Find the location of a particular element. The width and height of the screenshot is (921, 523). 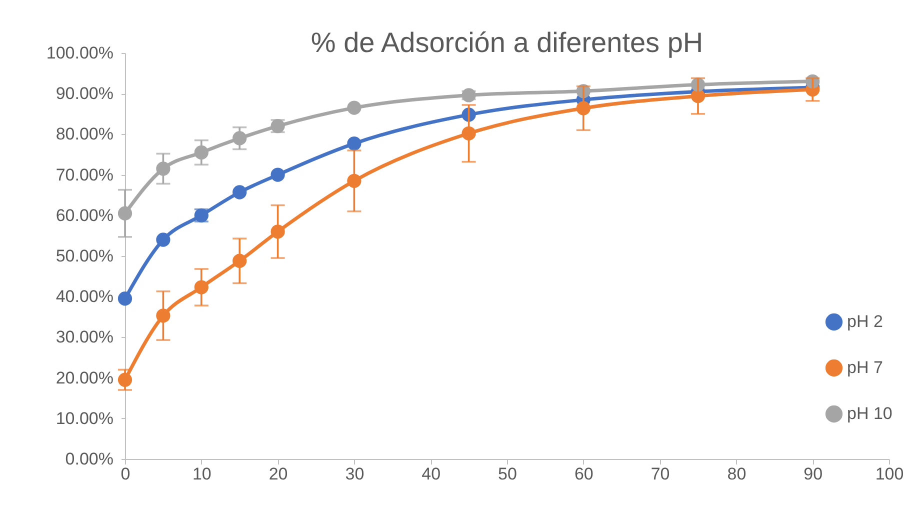

x-tick-label: 40 is located at coordinates (431, 474).